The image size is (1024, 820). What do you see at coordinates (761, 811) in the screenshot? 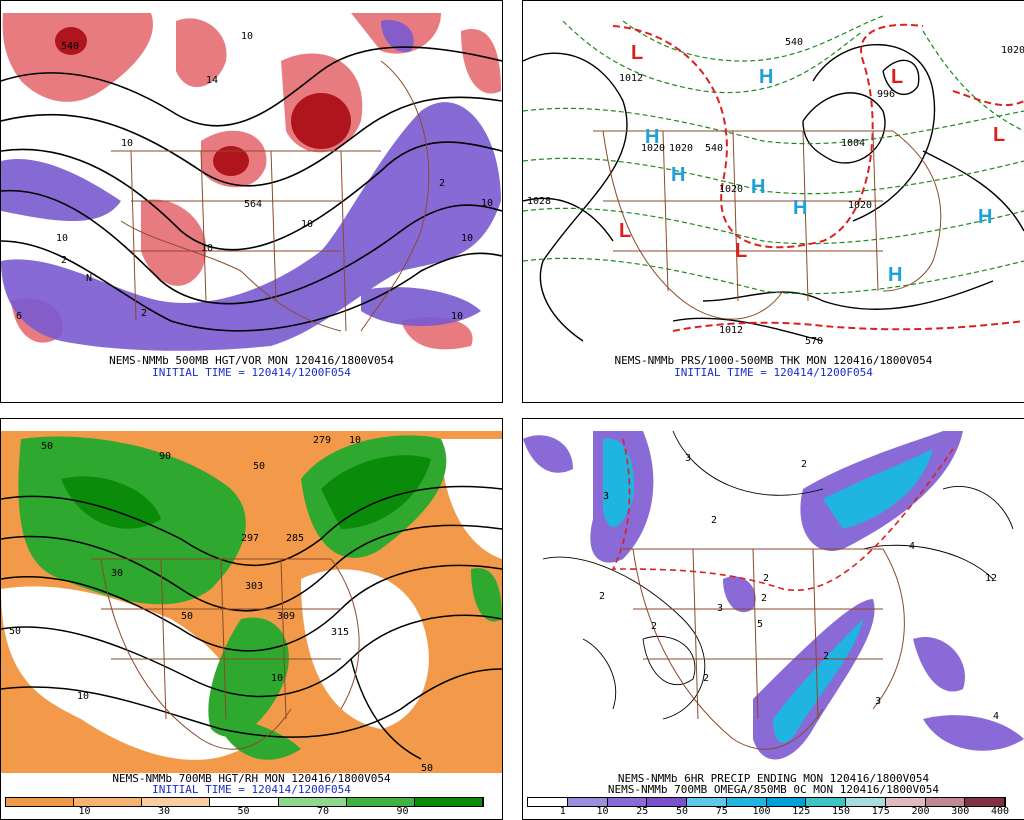
I see `scale-tick-label: 100` at bounding box center [761, 811].